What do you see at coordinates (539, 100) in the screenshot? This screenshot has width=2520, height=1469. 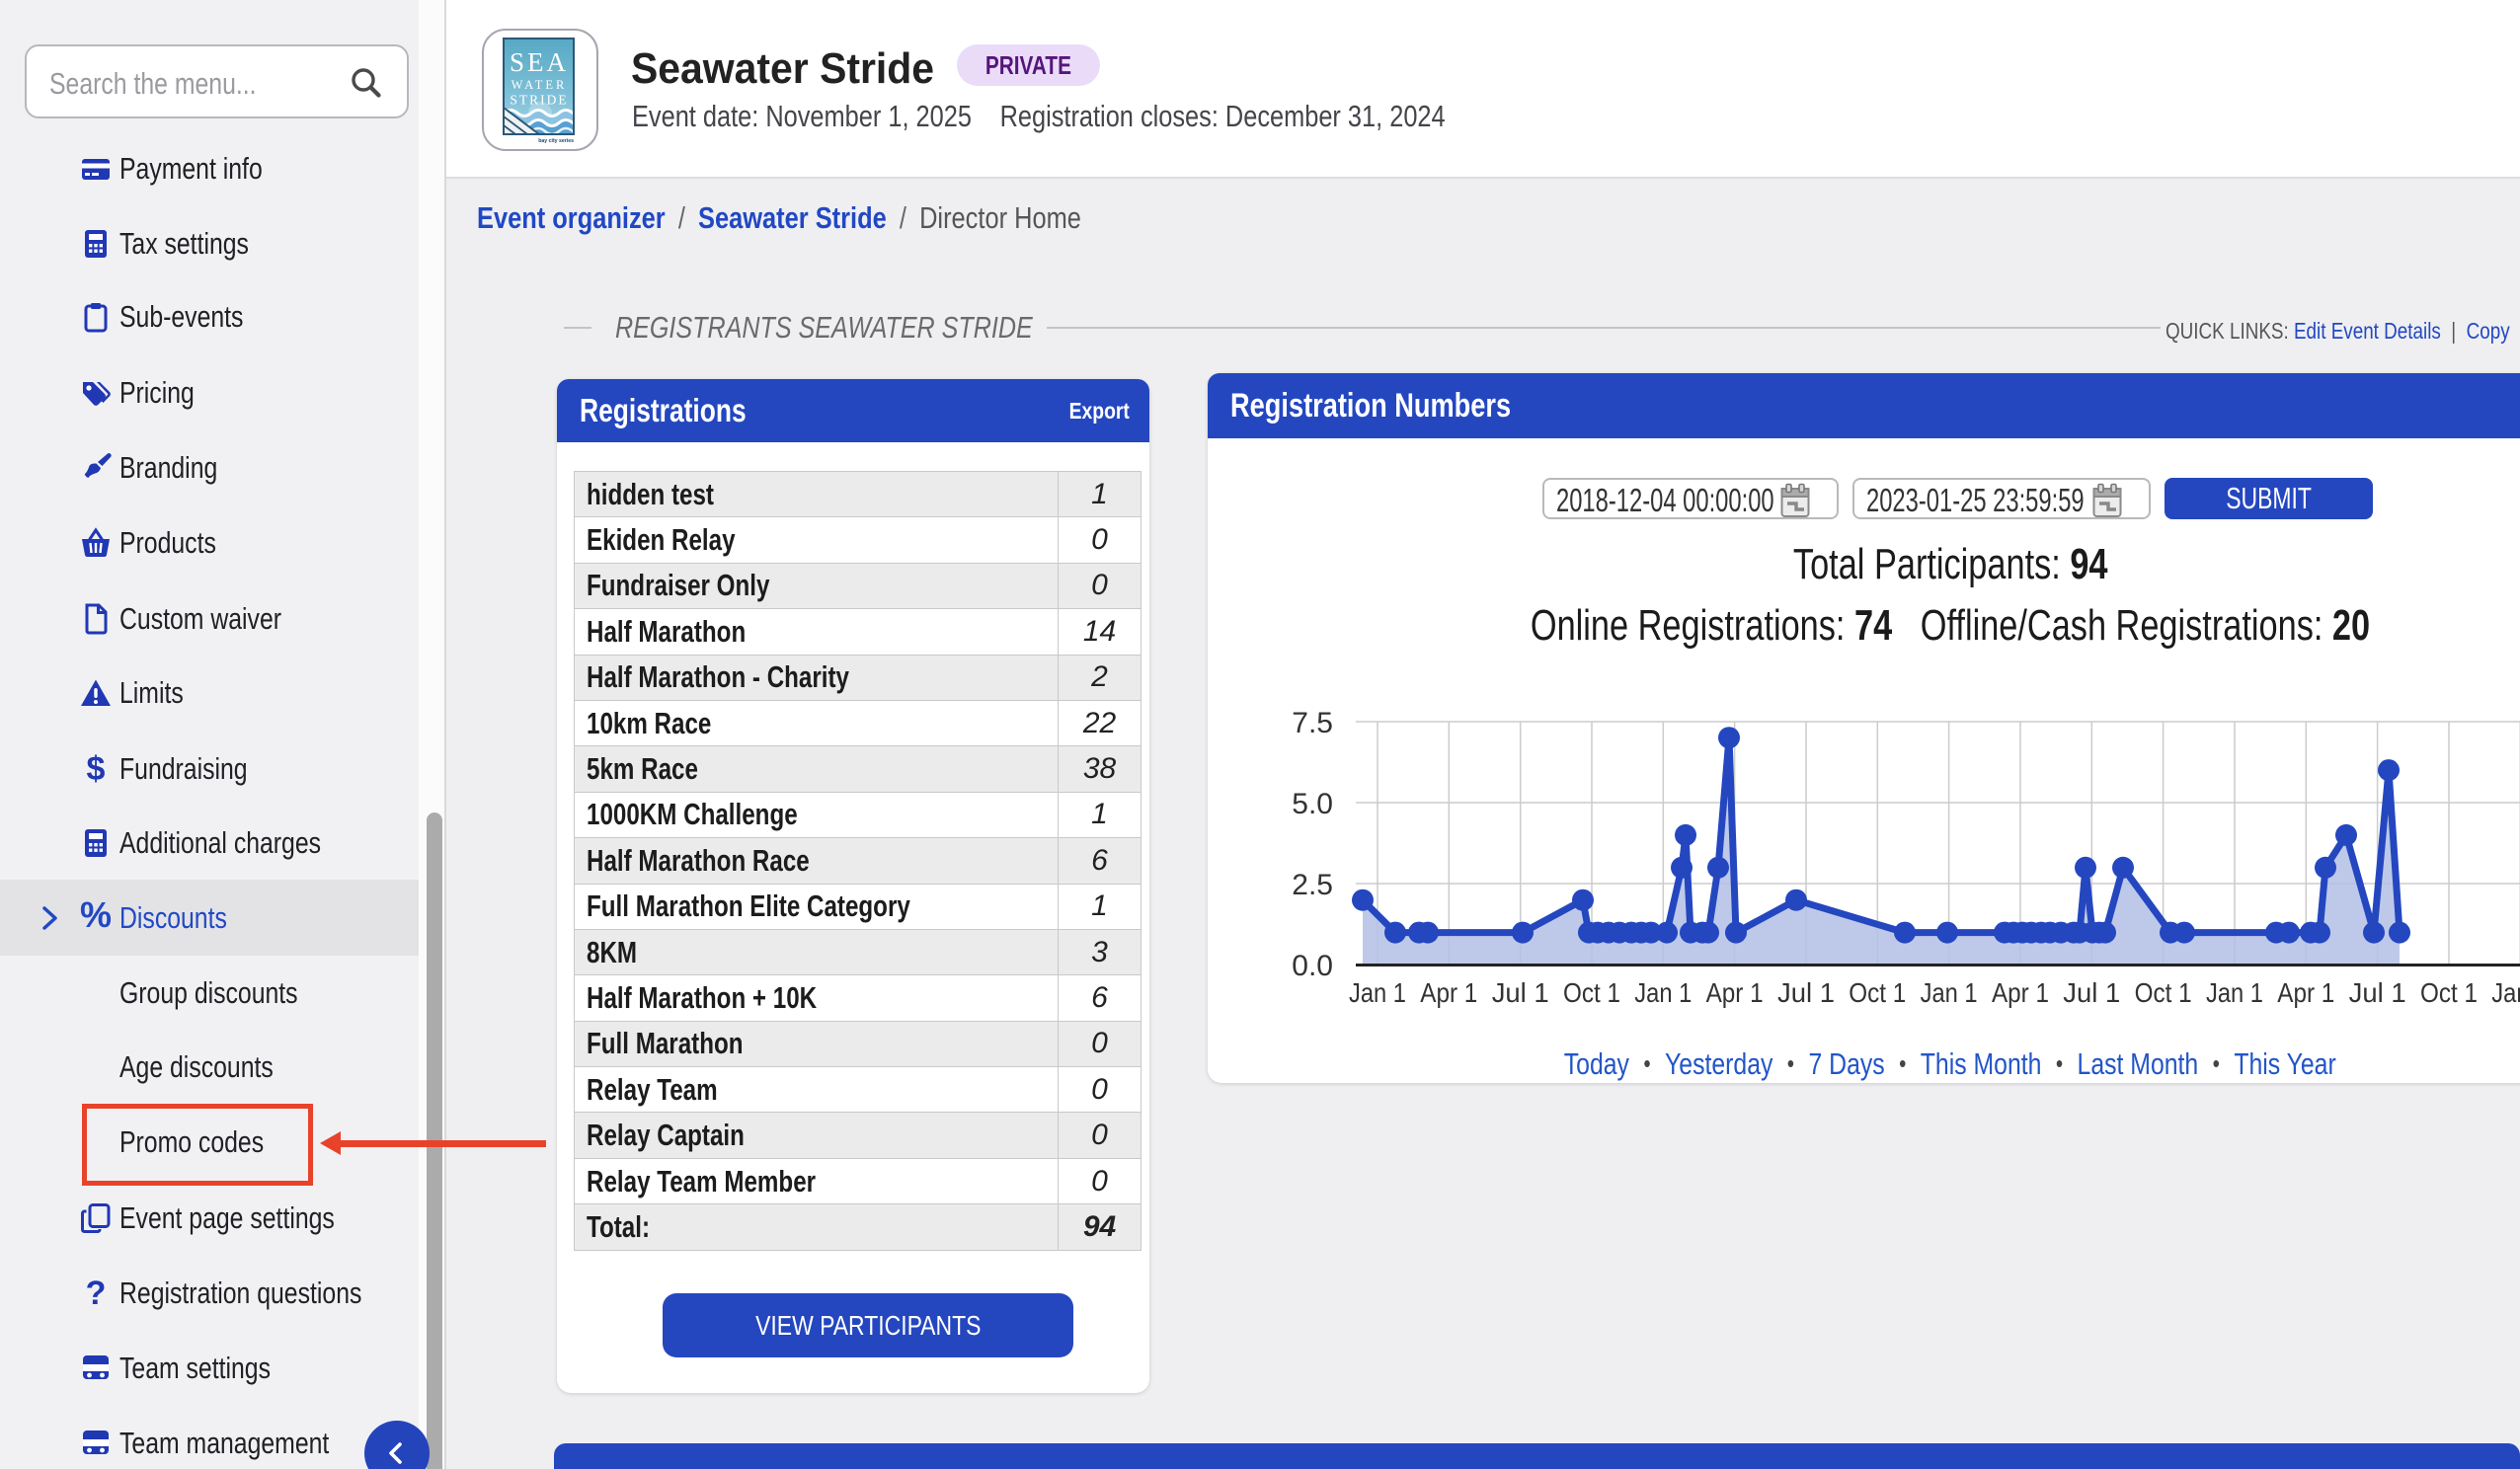 I see `svg-text: STRIDE` at bounding box center [539, 100].